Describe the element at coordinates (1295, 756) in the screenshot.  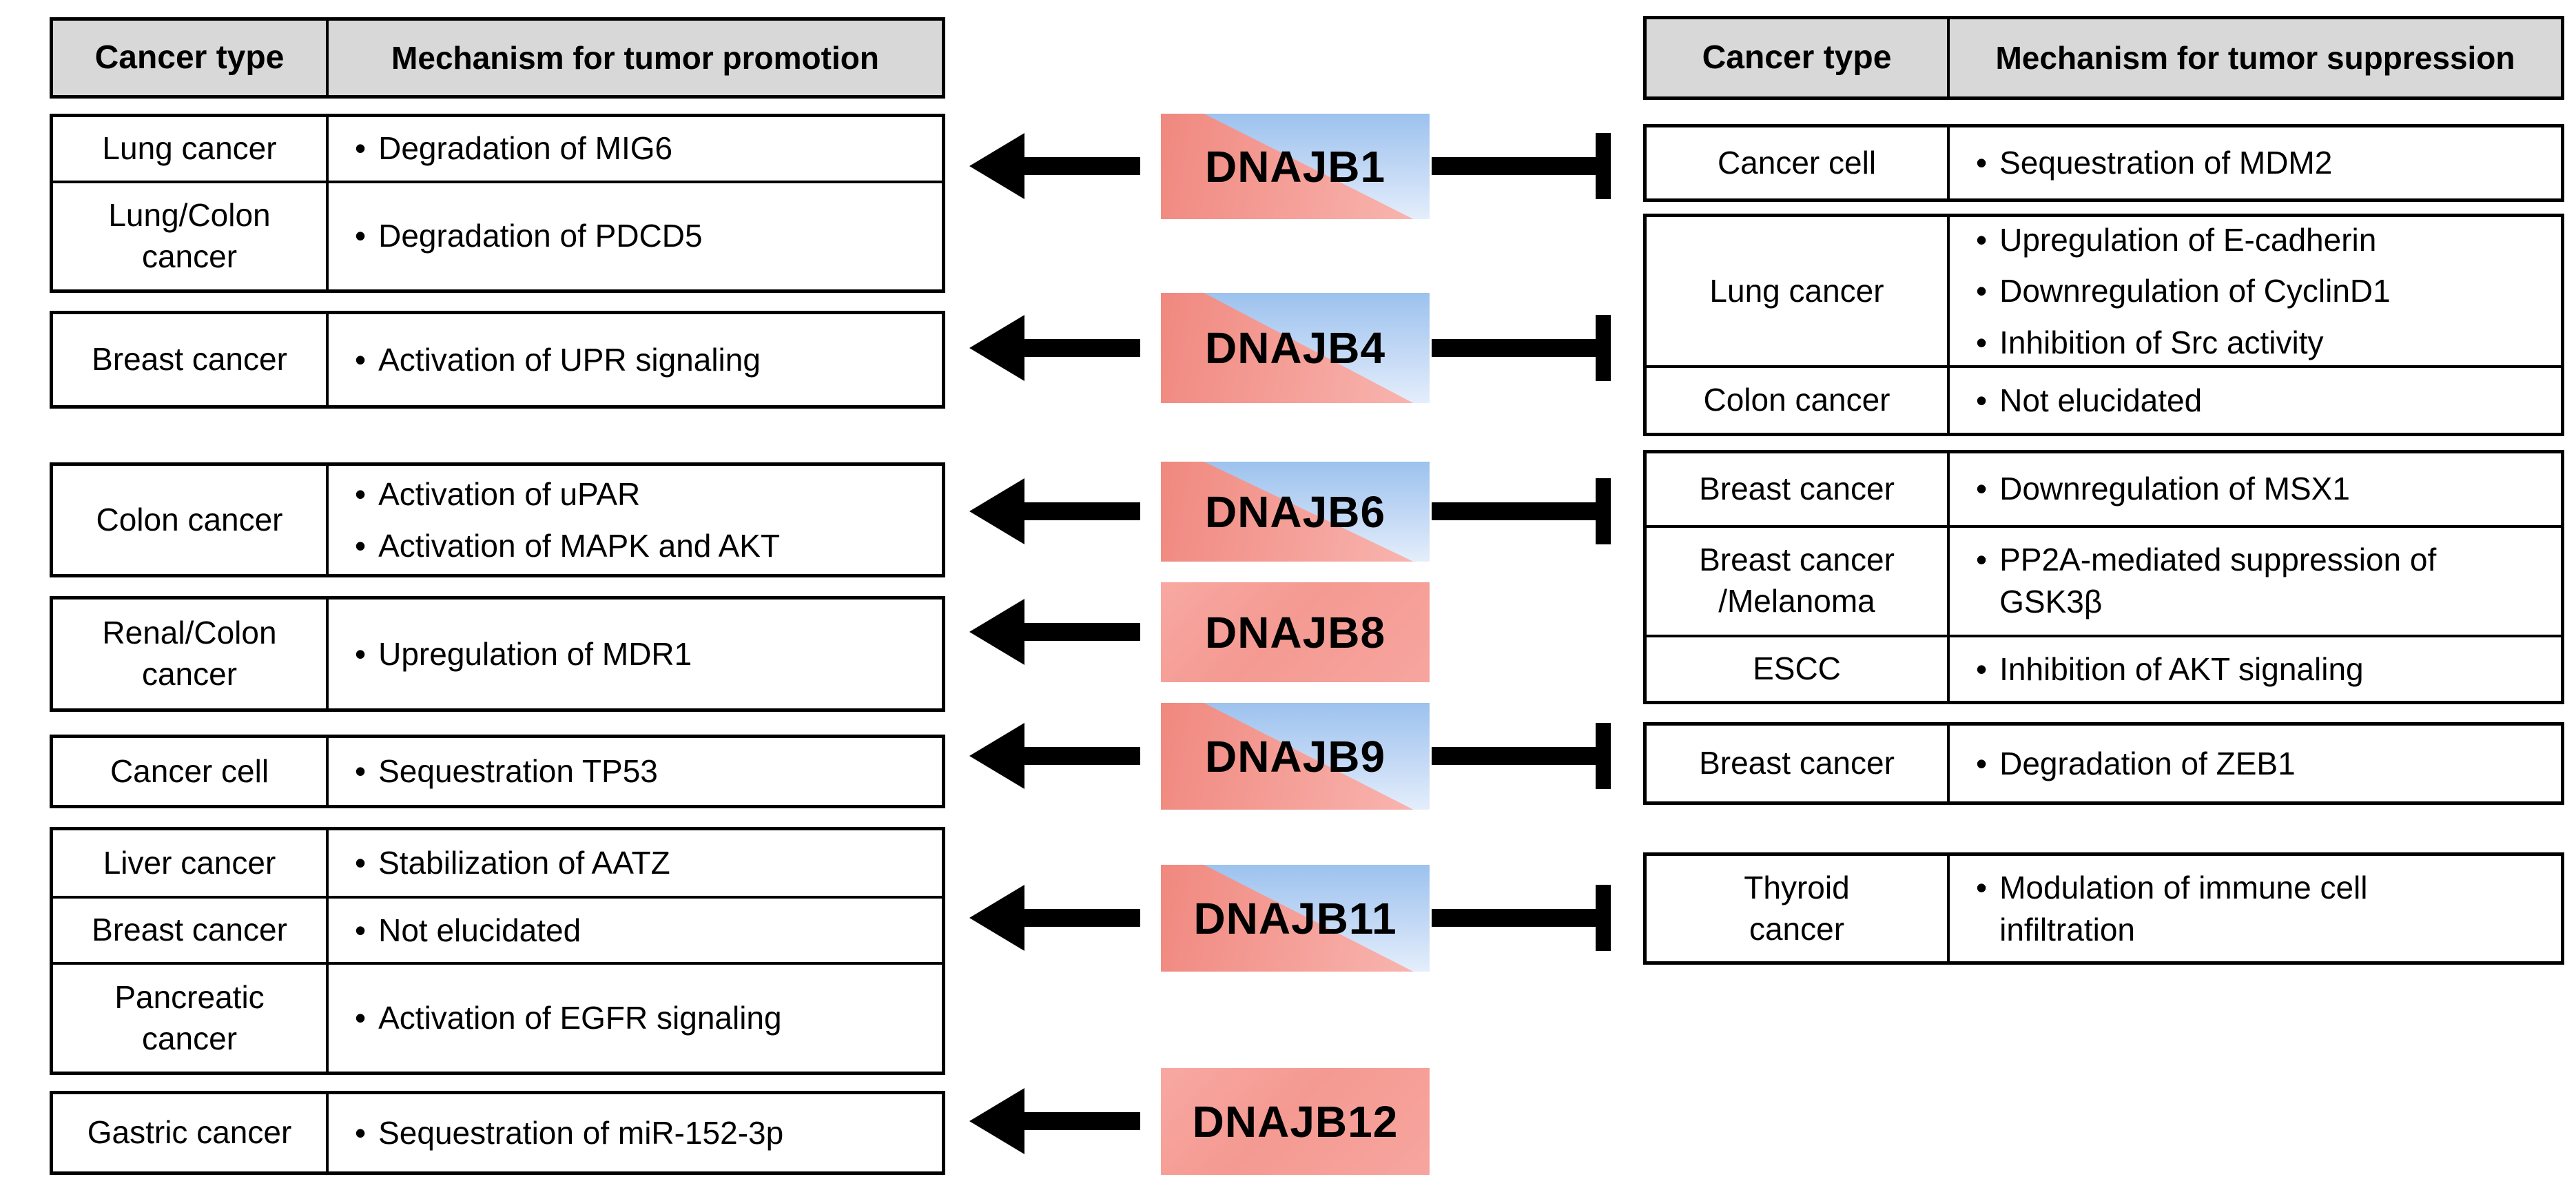
I see `protein-label: DNAJB9` at that location.